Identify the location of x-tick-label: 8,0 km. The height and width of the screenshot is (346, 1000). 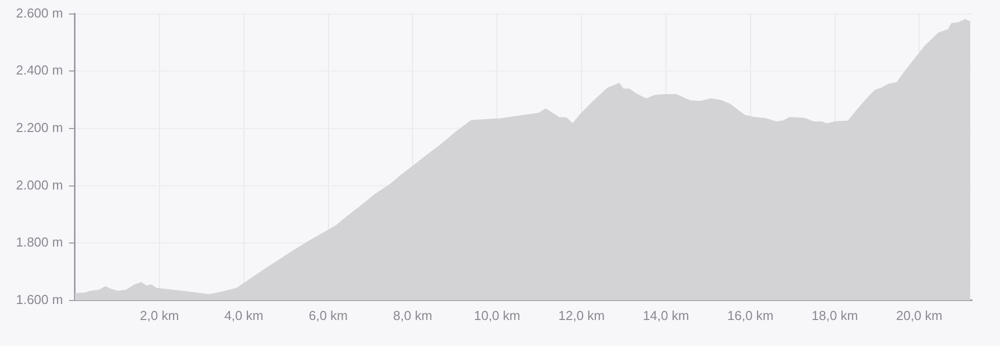
(412, 315).